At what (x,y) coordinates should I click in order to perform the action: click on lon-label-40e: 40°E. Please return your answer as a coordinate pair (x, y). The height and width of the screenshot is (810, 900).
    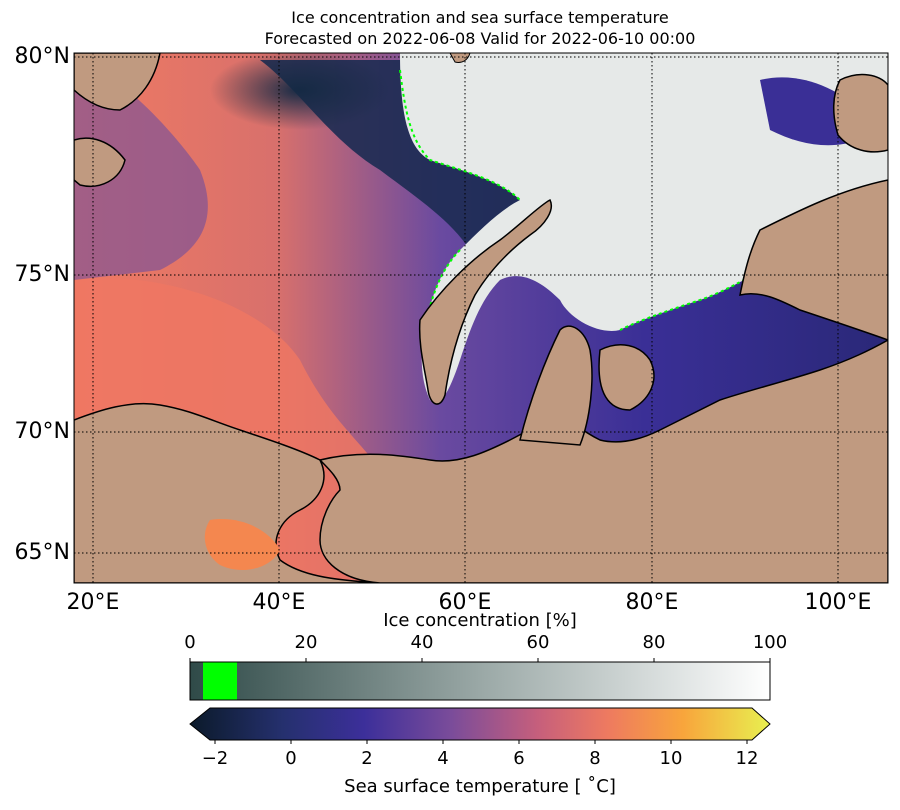
    Looking at the image, I should click on (279, 602).